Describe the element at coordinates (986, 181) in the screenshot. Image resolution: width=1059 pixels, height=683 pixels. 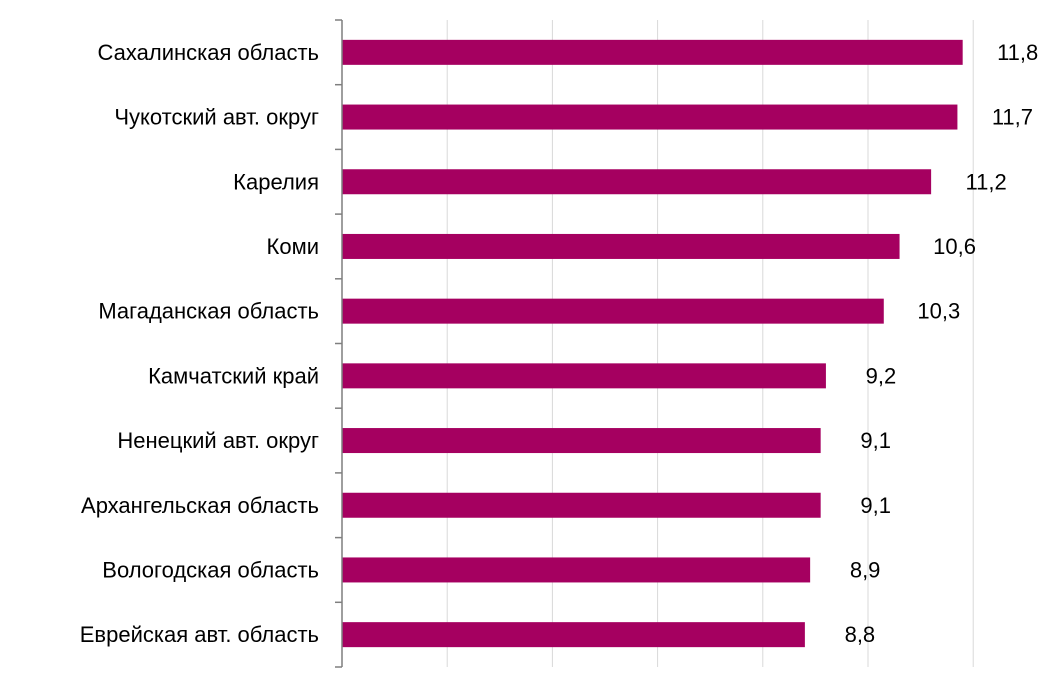
I see `data-label: 11,2` at that location.